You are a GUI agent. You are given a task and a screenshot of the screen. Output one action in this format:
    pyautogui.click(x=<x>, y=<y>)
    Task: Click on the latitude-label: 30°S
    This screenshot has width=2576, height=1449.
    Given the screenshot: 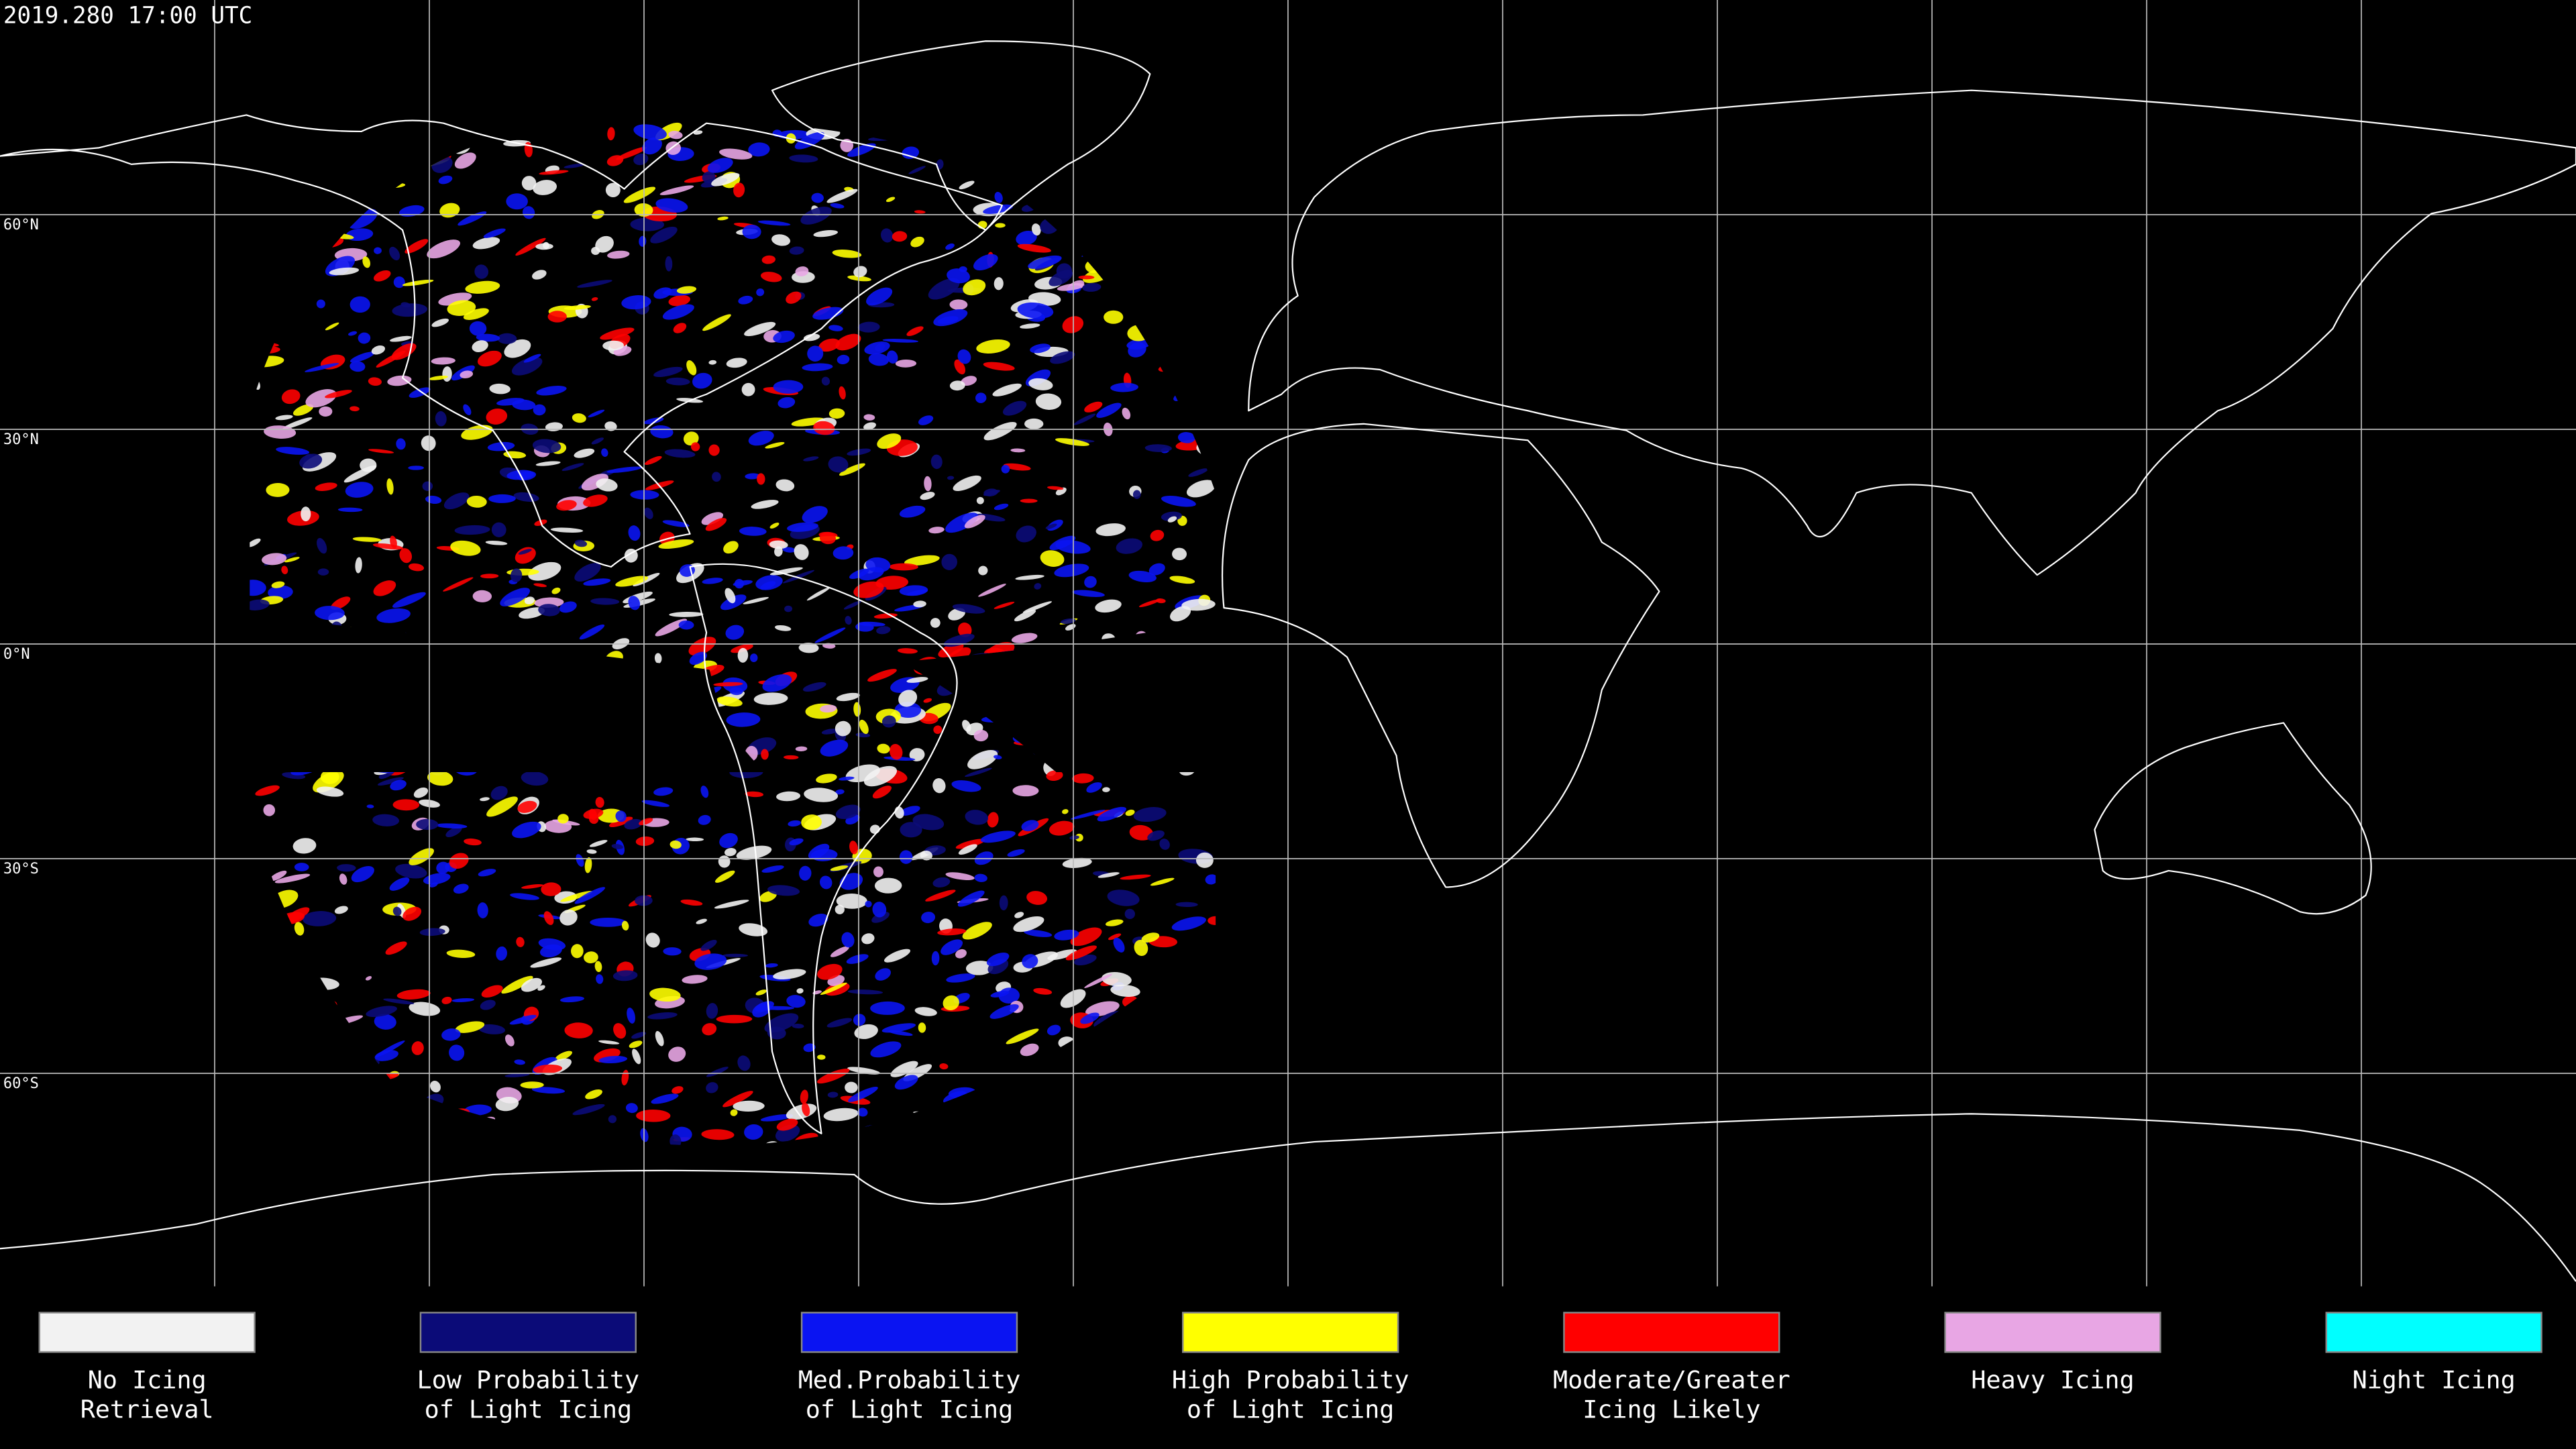 What is the action you would take?
    pyautogui.click(x=21, y=869)
    